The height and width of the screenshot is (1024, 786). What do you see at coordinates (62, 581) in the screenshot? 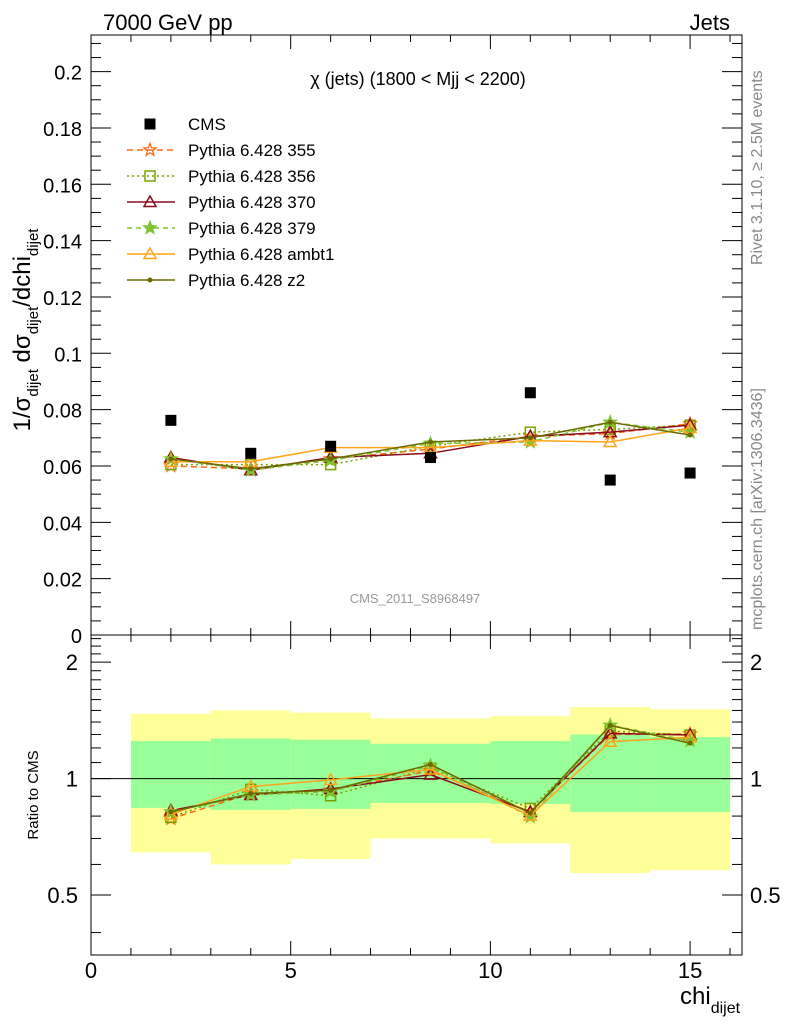
I see `y-tick-label: 0.02` at bounding box center [62, 581].